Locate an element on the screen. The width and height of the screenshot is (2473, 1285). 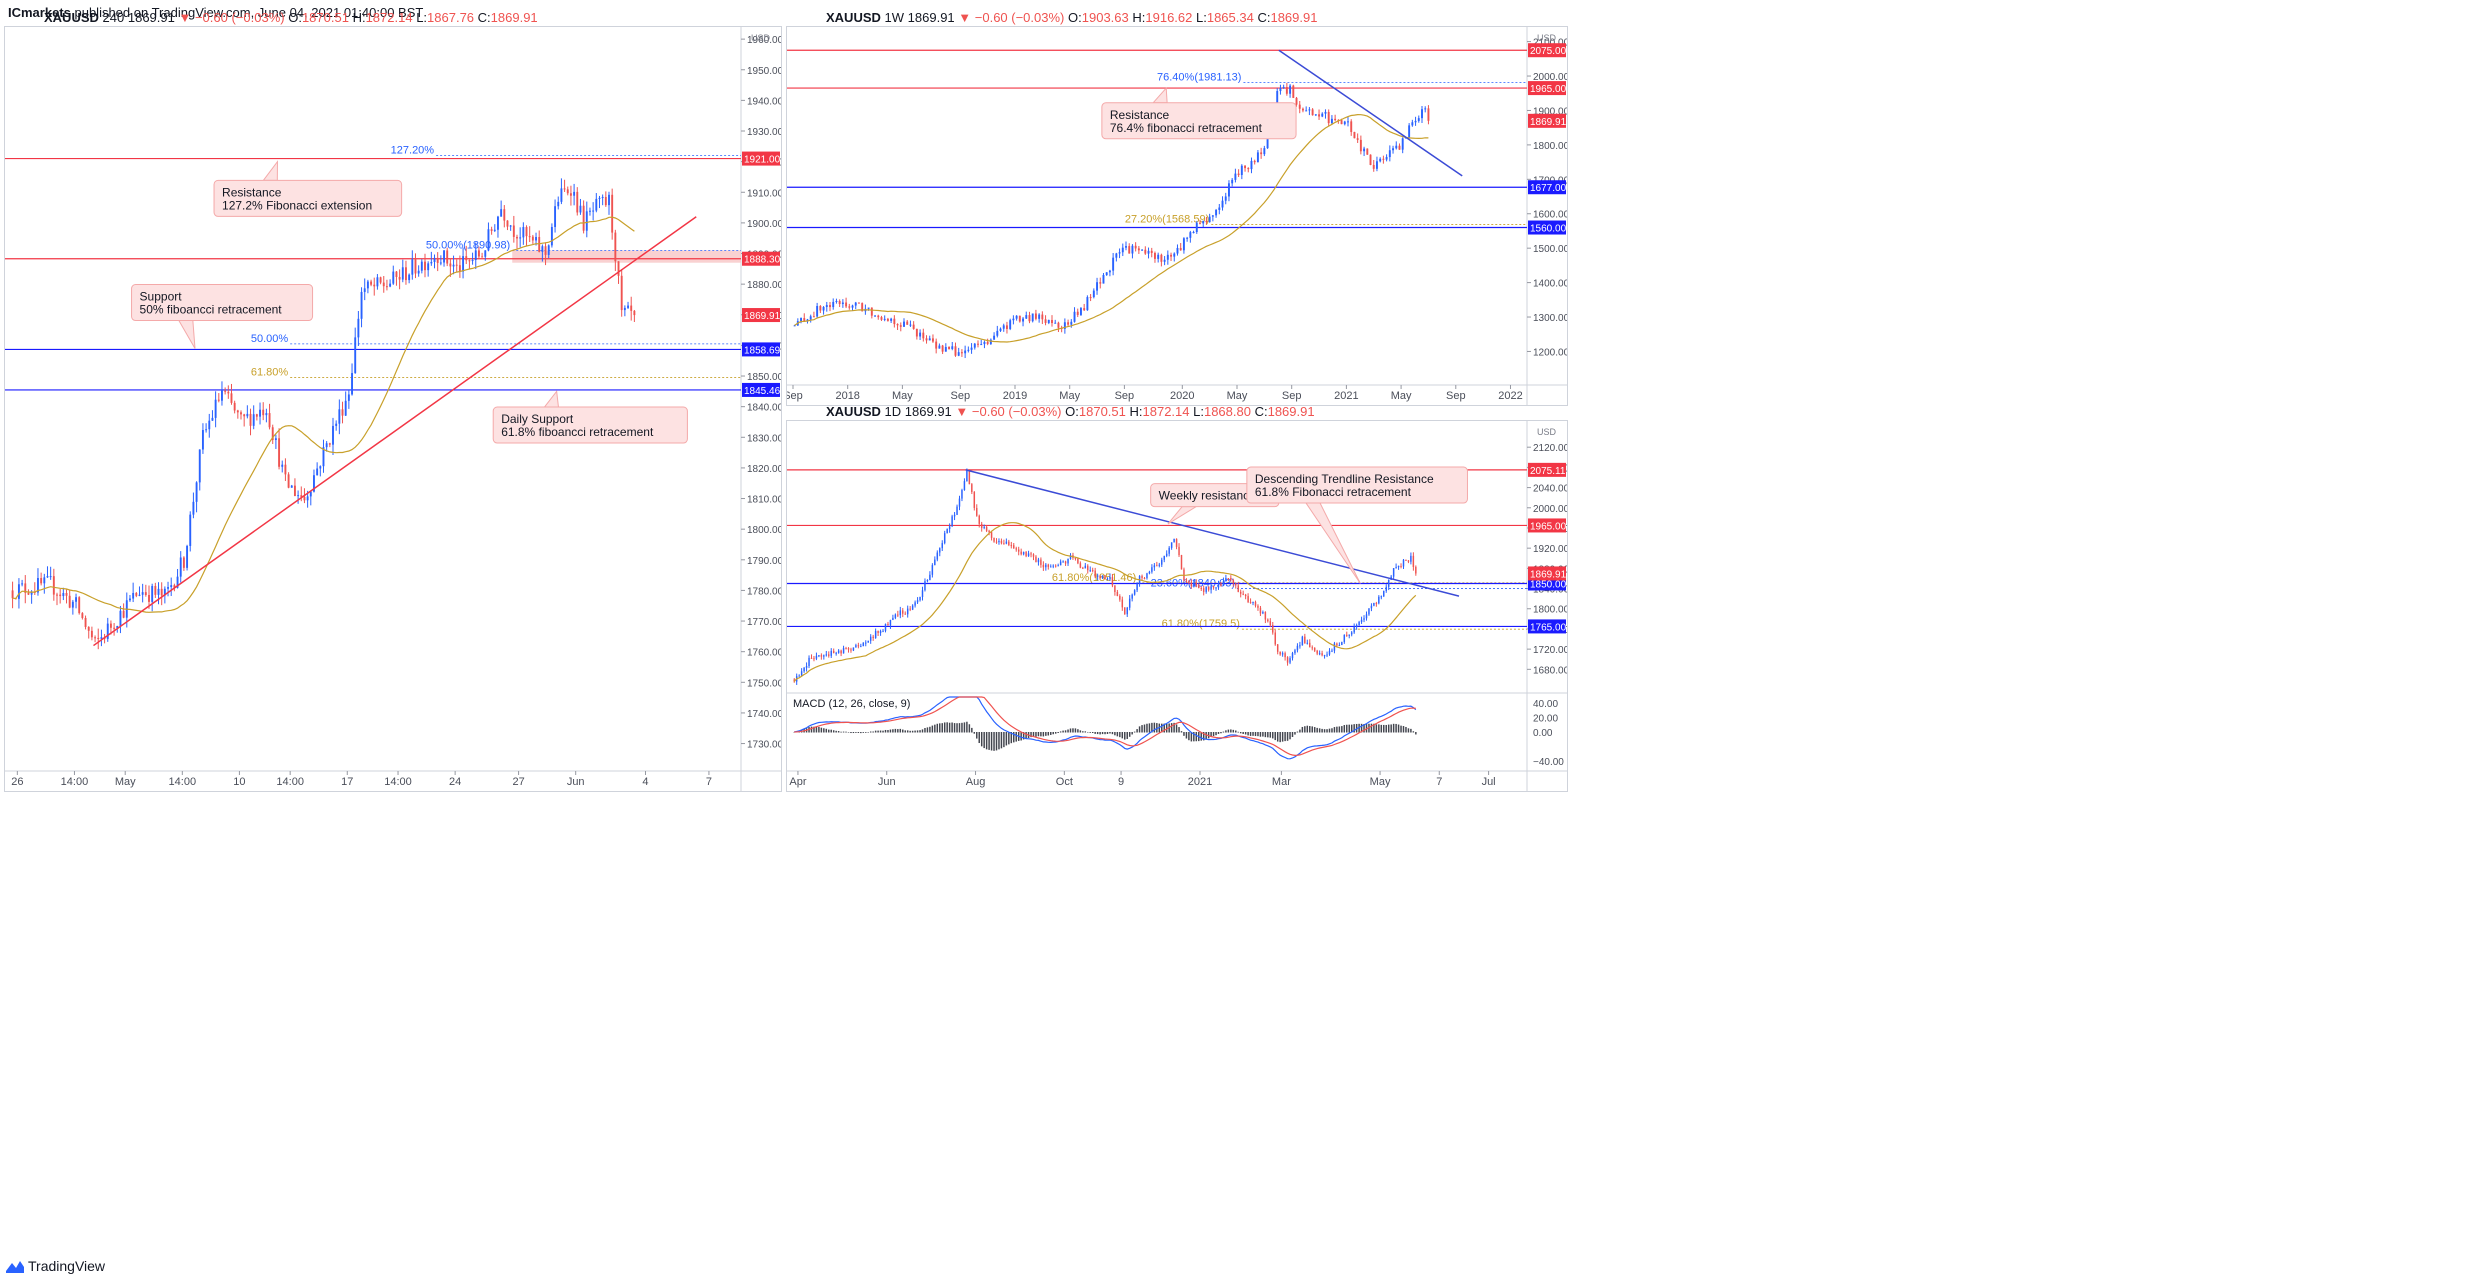
y-tick-label: 1800.00 is located at coordinates (764, 530).